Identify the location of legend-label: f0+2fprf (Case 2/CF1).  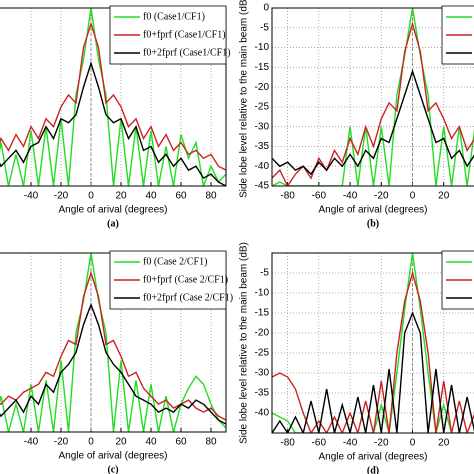
(188, 297).